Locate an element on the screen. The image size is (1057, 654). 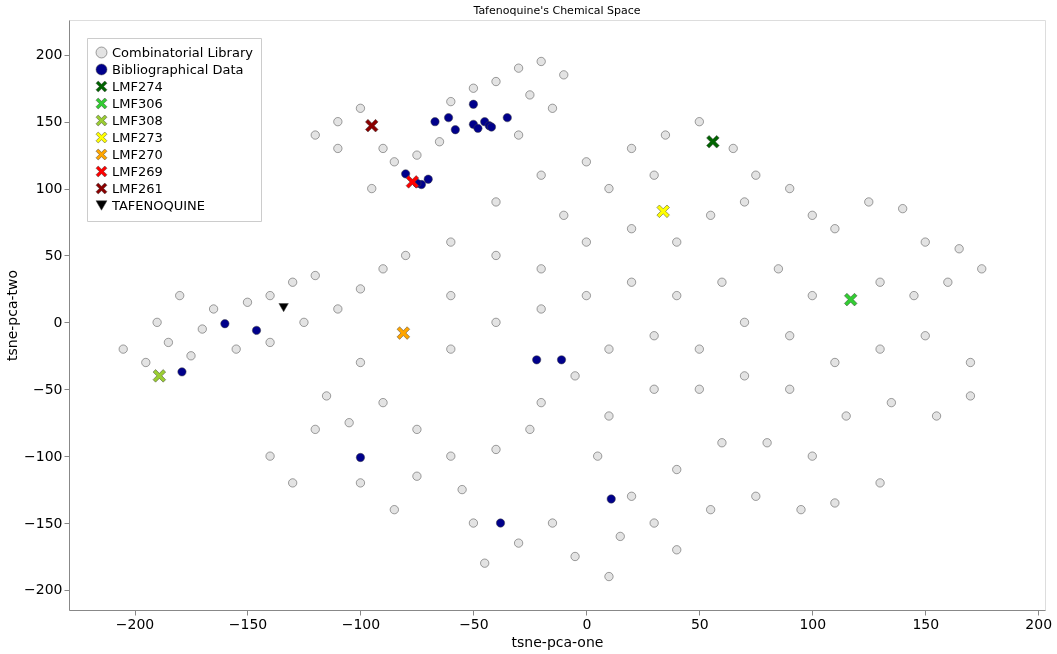
legend-label: LMF273 is located at coordinates (137, 137).